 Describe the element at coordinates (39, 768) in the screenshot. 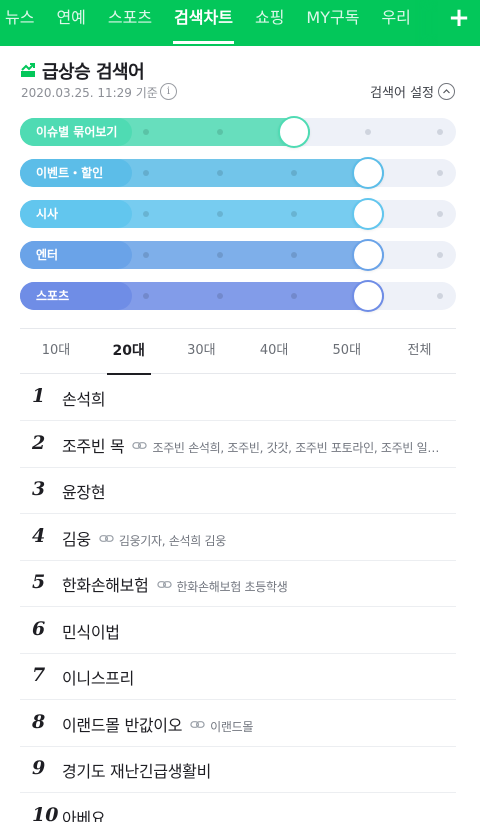

I see `rank-number: 9` at that location.